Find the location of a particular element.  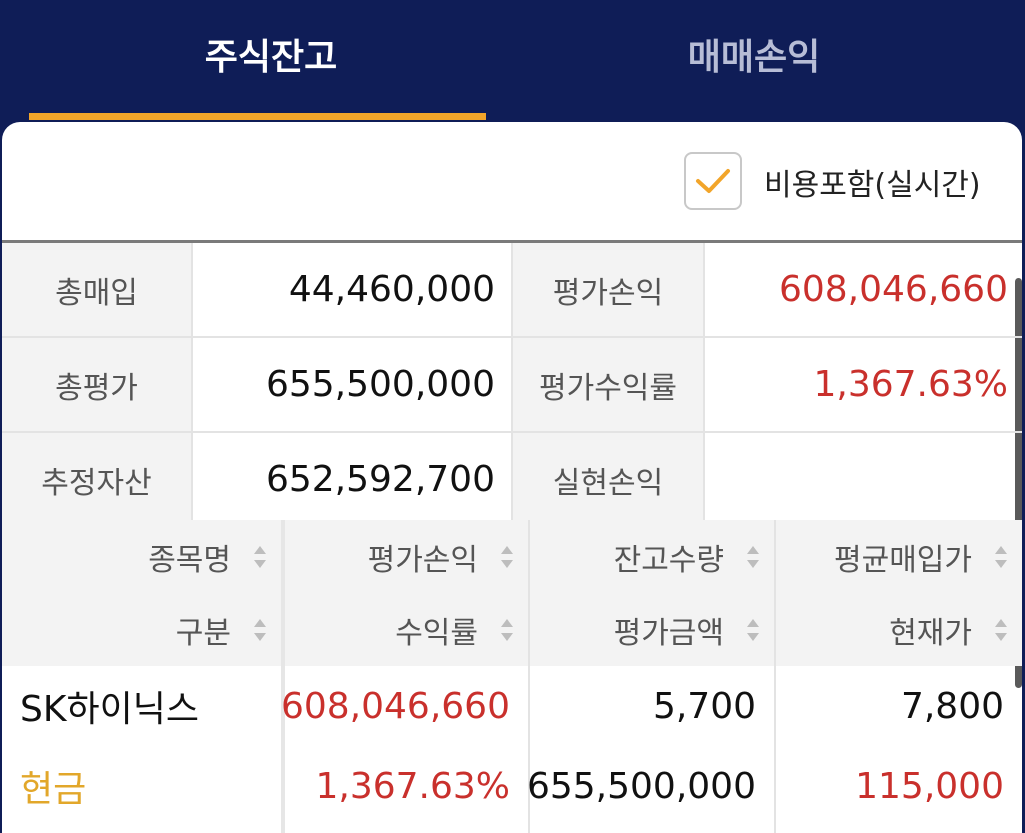

est-assets-label: 추정자산 is located at coordinates (97, 479).